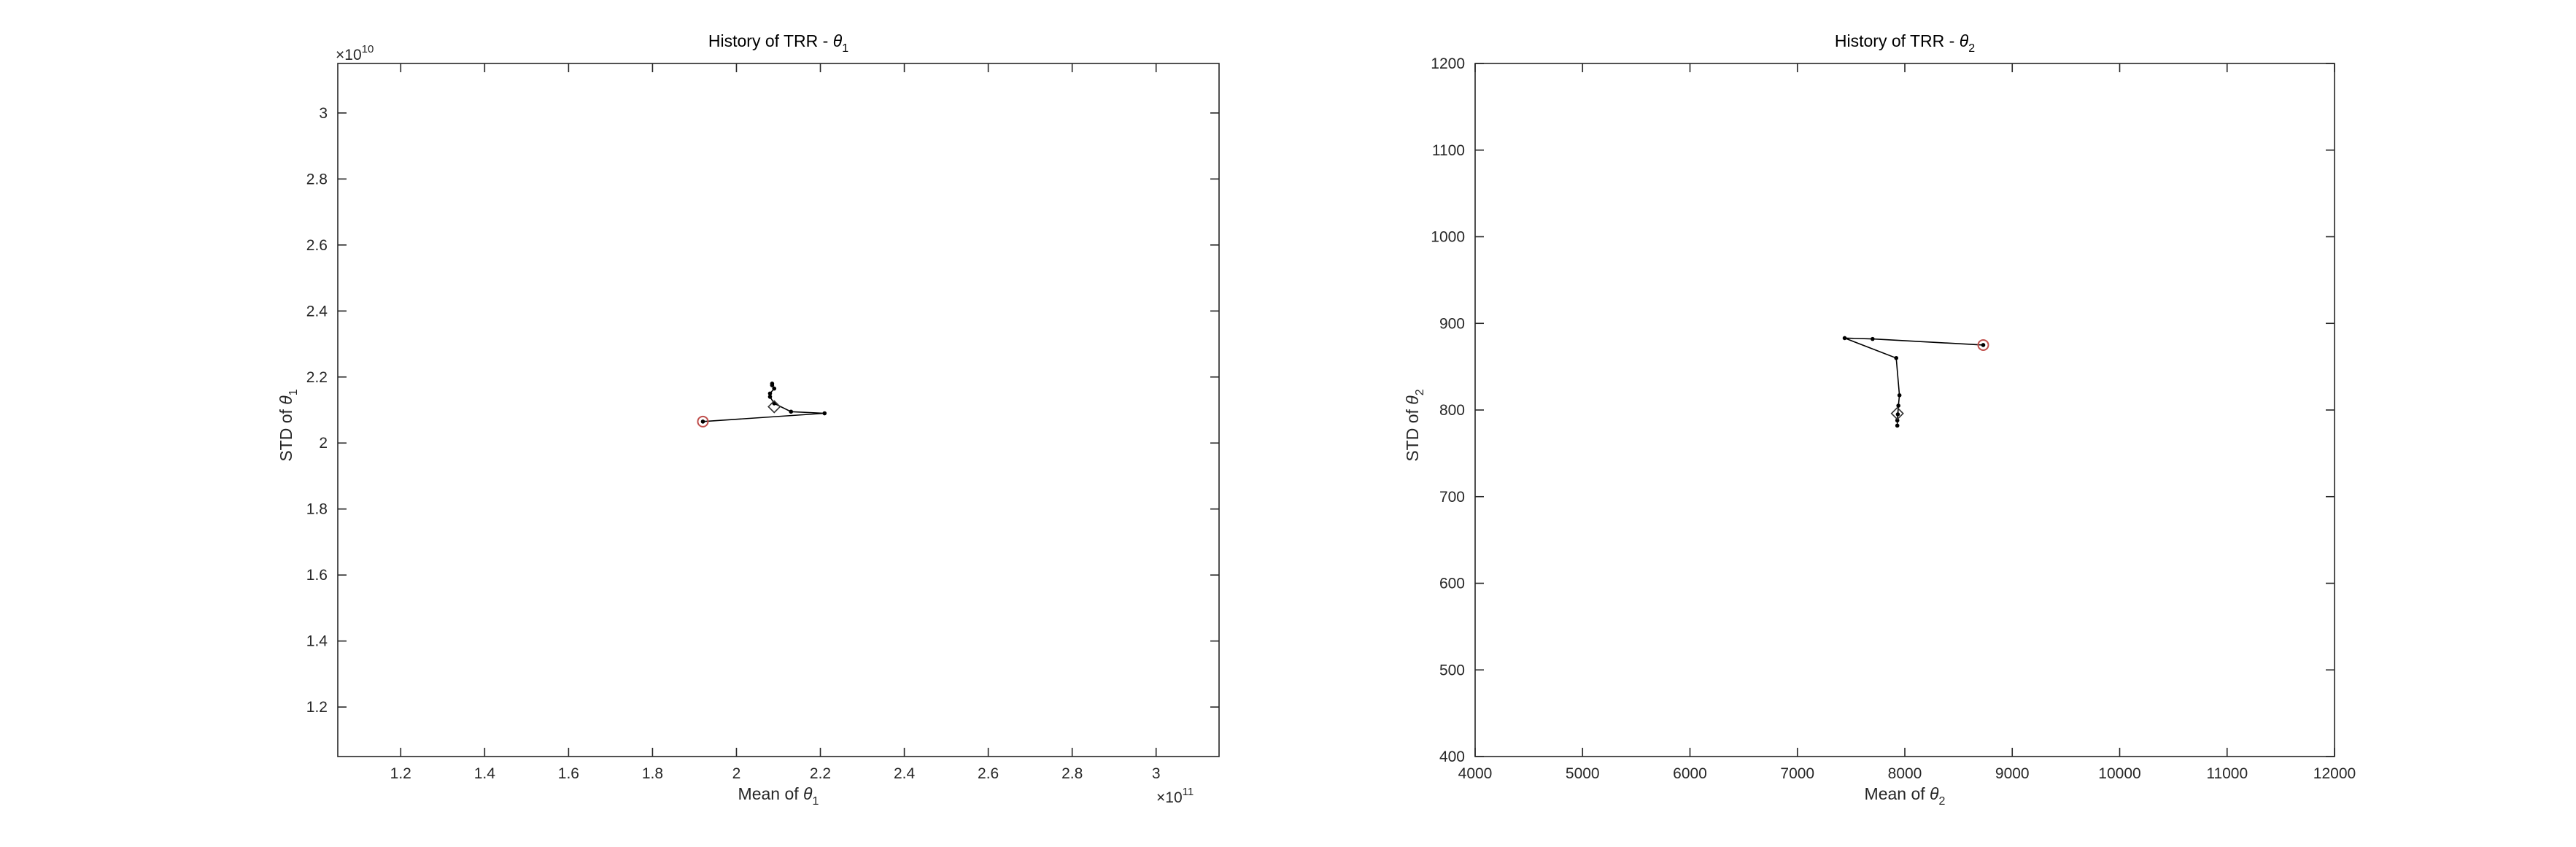 The height and width of the screenshot is (847, 2576). What do you see at coordinates (2012, 773) in the screenshot?
I see `x-tick-label: 9000` at bounding box center [2012, 773].